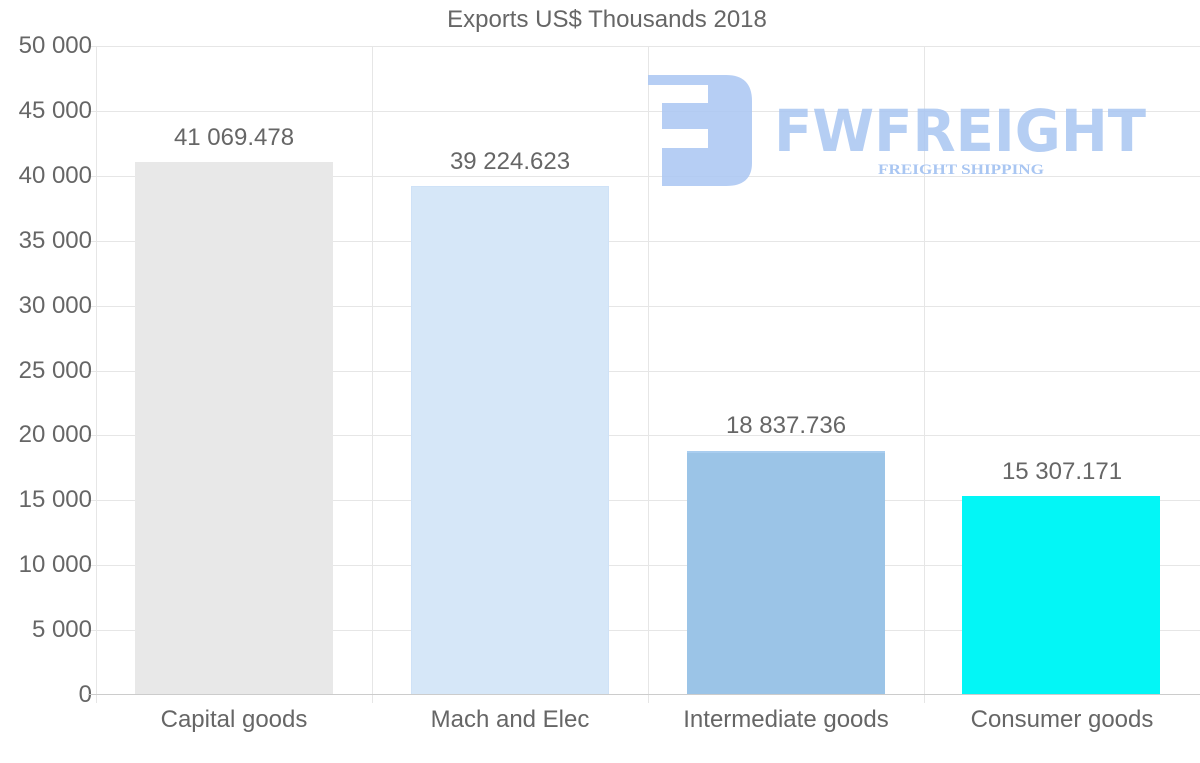 This screenshot has width=1200, height=763. I want to click on fwfreight-logo-icon: FWFREIGHT FREIGHT SHIPPING, so click(897, 130).